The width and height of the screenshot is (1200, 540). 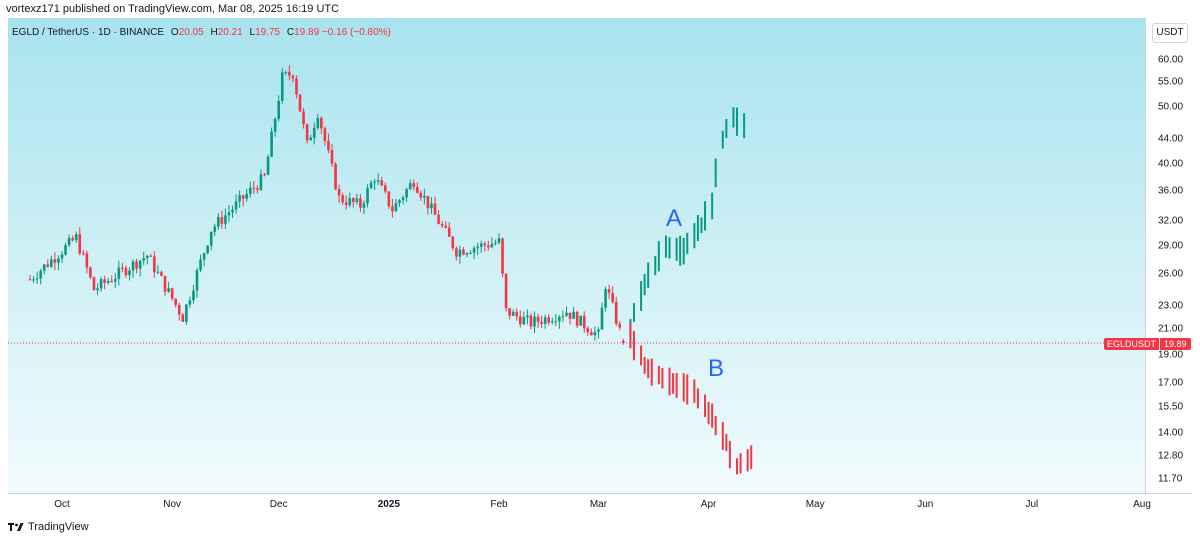 I want to click on time-tick-label: Nov, so click(x=172, y=504).